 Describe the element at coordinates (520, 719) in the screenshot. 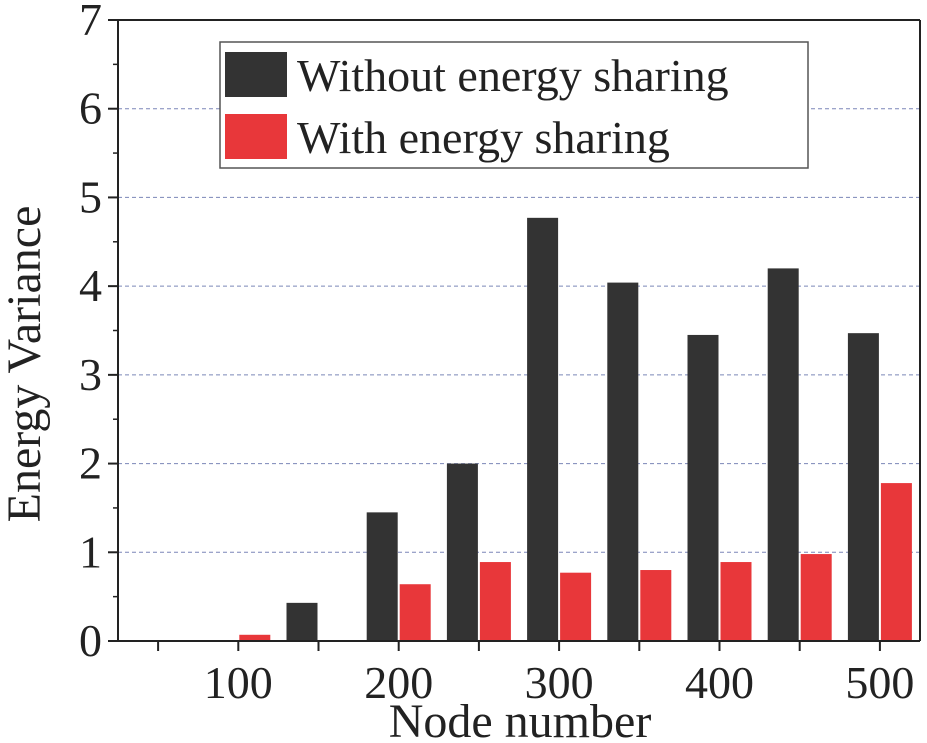

I see `x-axis-title: Node number` at that location.